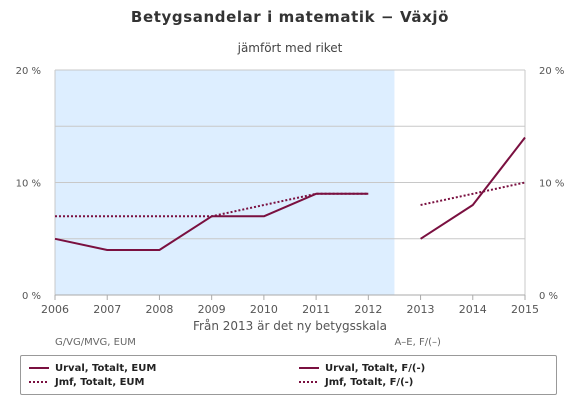 The width and height of the screenshot is (580, 405). What do you see at coordinates (212, 309) in the screenshot?
I see `x-tick-label: 2009` at bounding box center [212, 309].